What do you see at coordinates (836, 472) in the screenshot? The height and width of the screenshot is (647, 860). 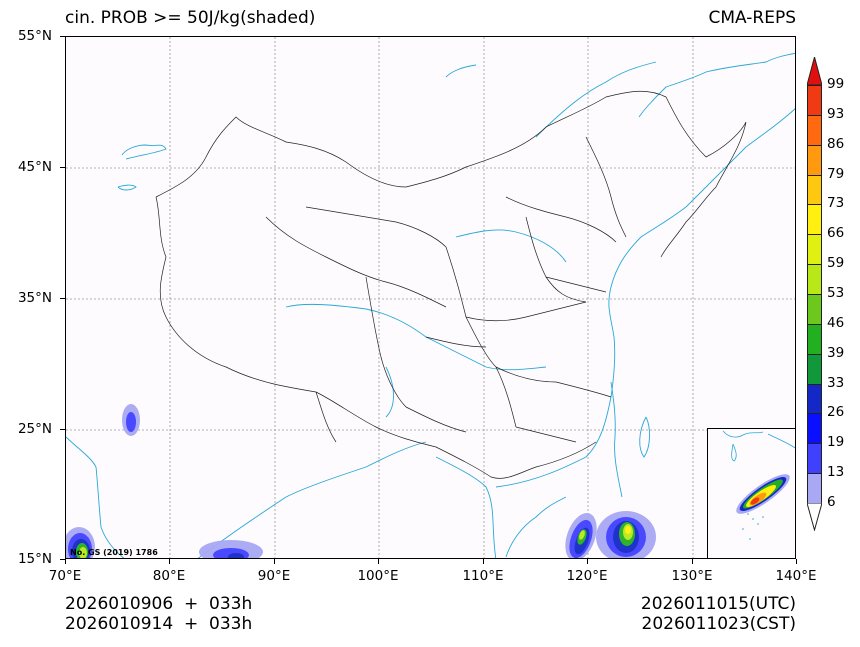 I see `colorbar-label: 13` at bounding box center [836, 472].